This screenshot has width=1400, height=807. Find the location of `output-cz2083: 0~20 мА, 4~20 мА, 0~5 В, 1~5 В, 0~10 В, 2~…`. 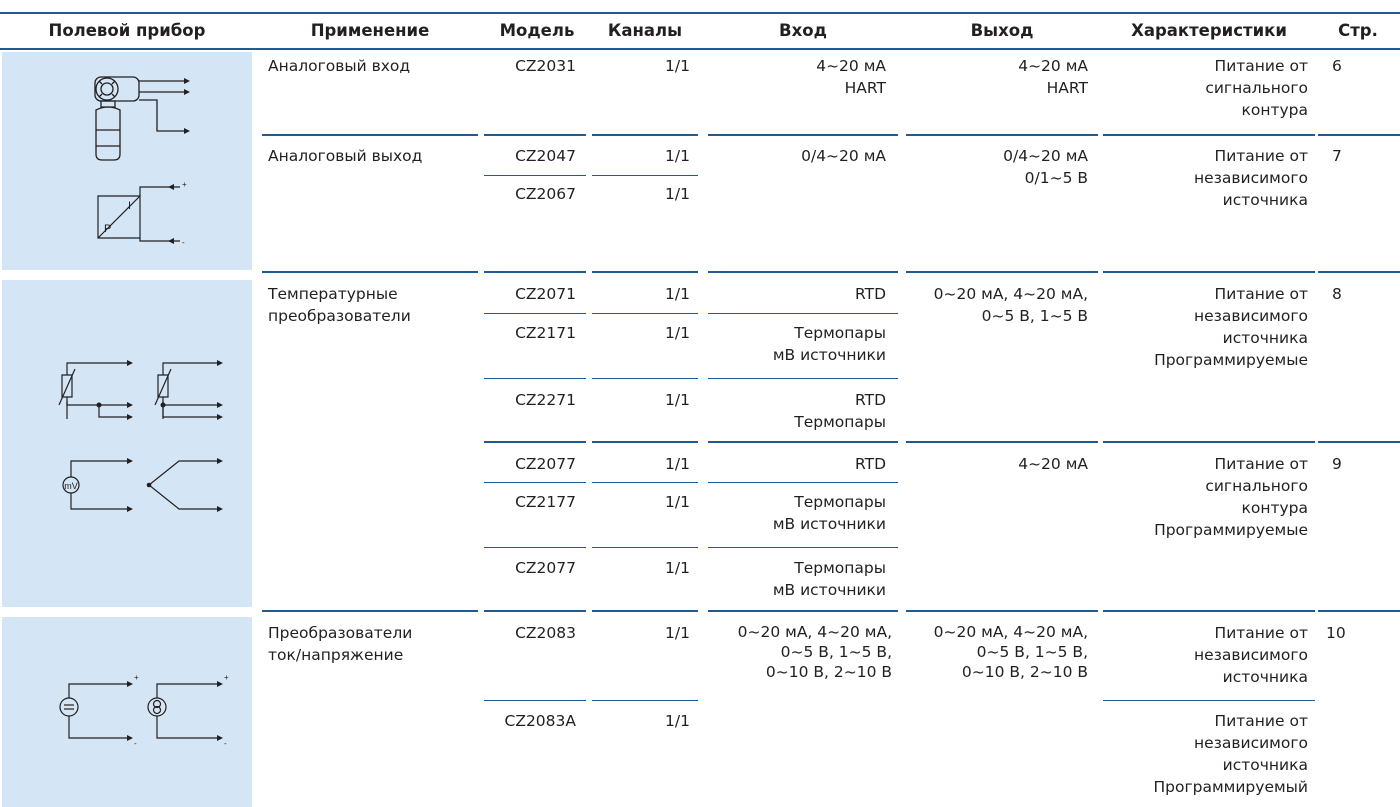

output-cz2083: 0~20 мА, 4~20 мА, 0~5 В, 1~5 В, 0~10 В, 2~… is located at coordinates (1010, 652).